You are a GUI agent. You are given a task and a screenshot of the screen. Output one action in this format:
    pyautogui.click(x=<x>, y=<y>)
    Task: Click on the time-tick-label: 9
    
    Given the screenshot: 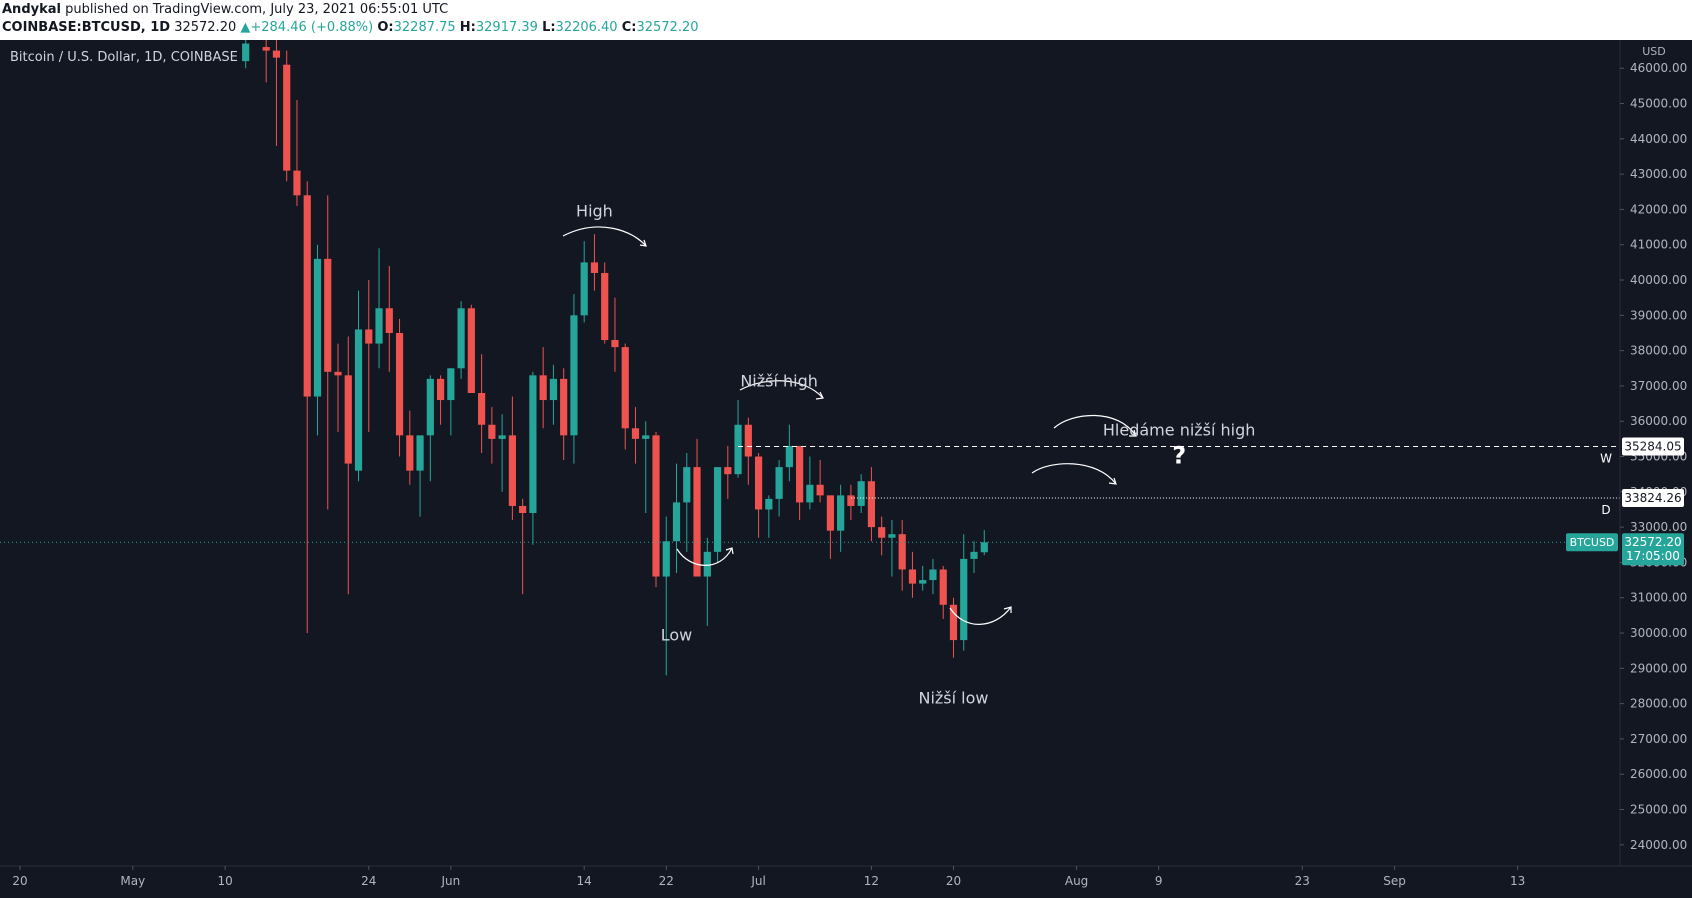 What is the action you would take?
    pyautogui.click(x=1159, y=881)
    